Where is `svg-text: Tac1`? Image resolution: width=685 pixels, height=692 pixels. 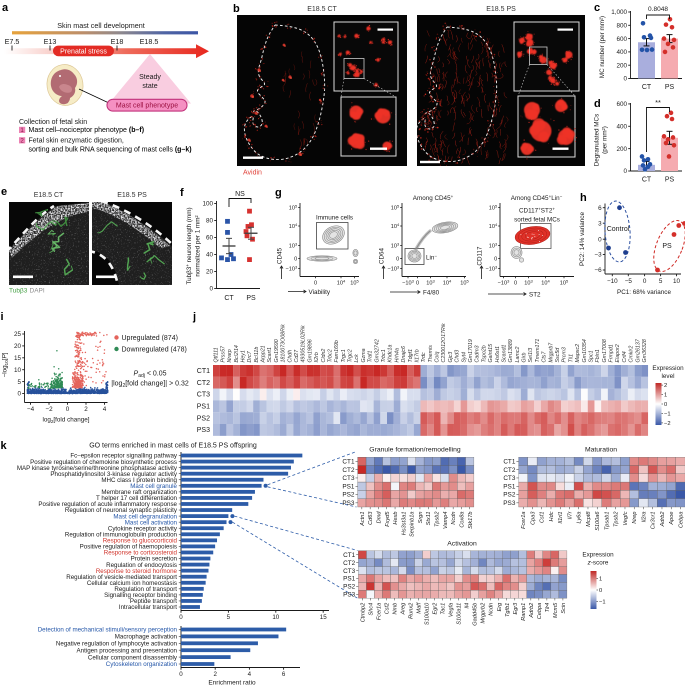
svg-text: Tac1 is located at coordinates (444, 609).